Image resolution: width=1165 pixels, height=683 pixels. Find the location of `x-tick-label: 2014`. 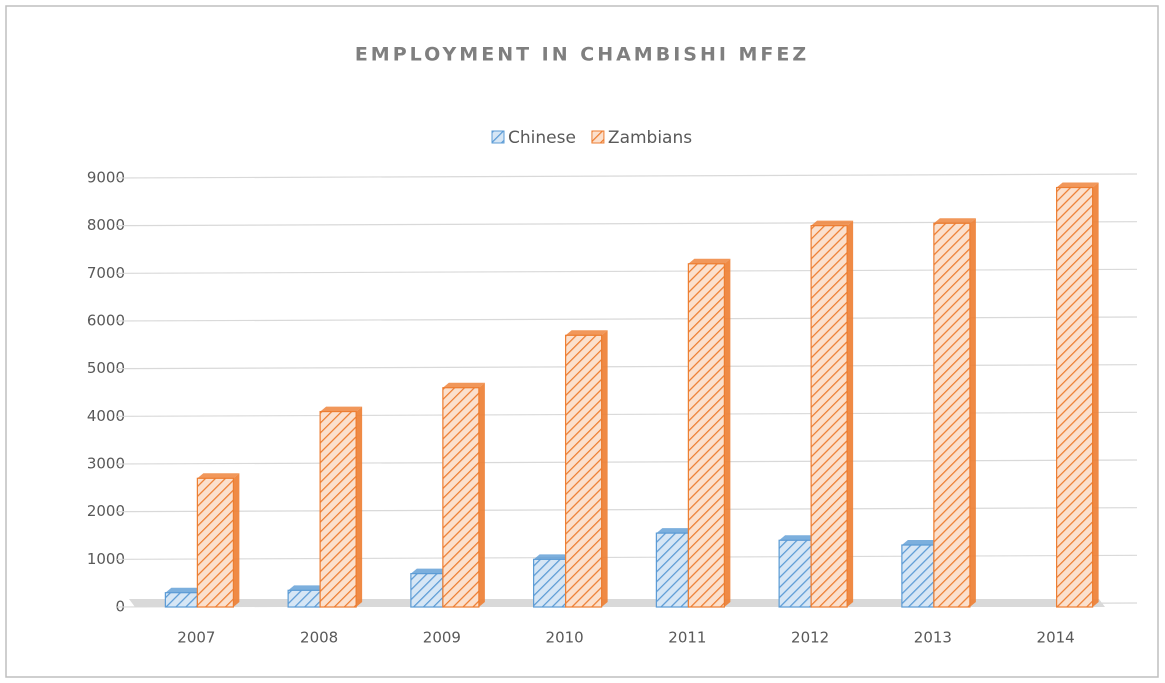

x-tick-label: 2014 is located at coordinates (1056, 638).